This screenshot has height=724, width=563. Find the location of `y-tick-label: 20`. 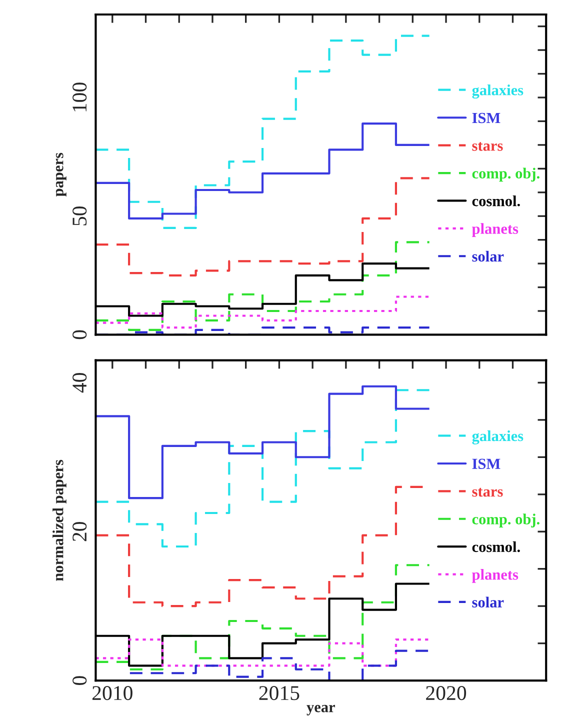

y-tick-label: 20 is located at coordinates (79, 532).